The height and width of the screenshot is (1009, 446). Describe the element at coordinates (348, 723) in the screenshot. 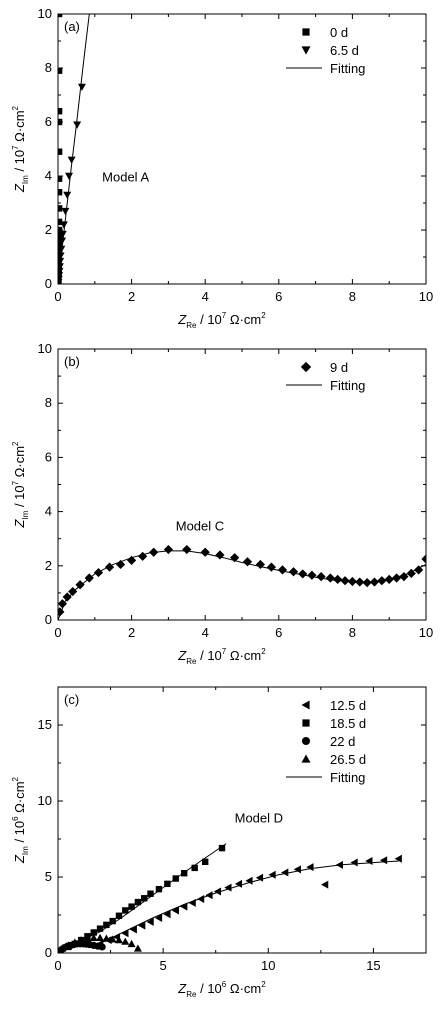

I see `legend-label: 18.5 d` at that location.